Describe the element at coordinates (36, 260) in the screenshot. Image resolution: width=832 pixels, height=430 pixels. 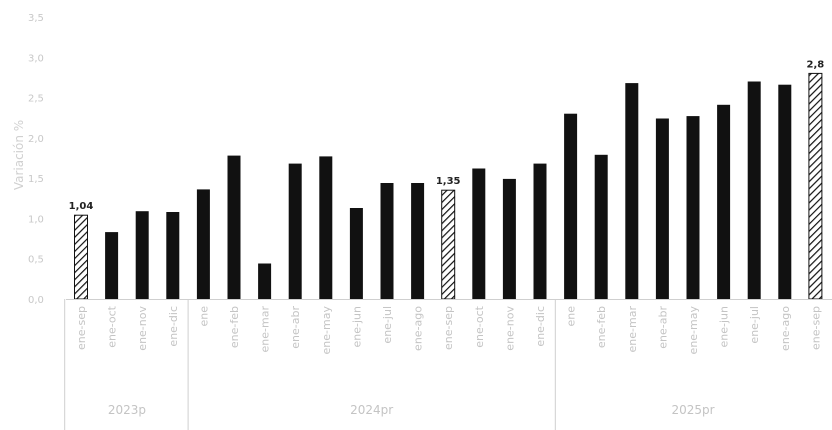
I see `y-tick-label: 0,5` at that location.